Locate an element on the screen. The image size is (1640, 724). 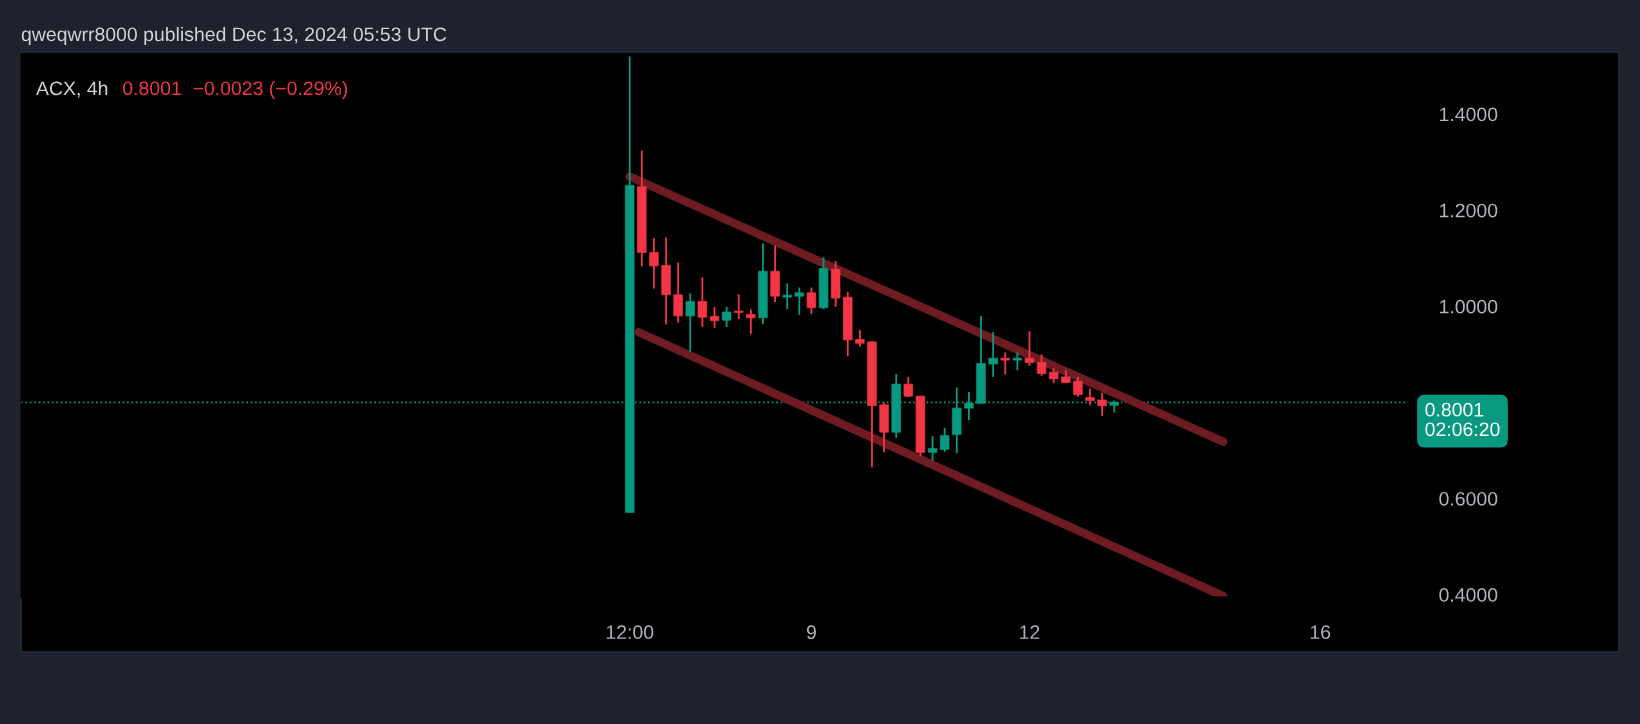
text: ACX, 4h is located at coordinates (72, 89).